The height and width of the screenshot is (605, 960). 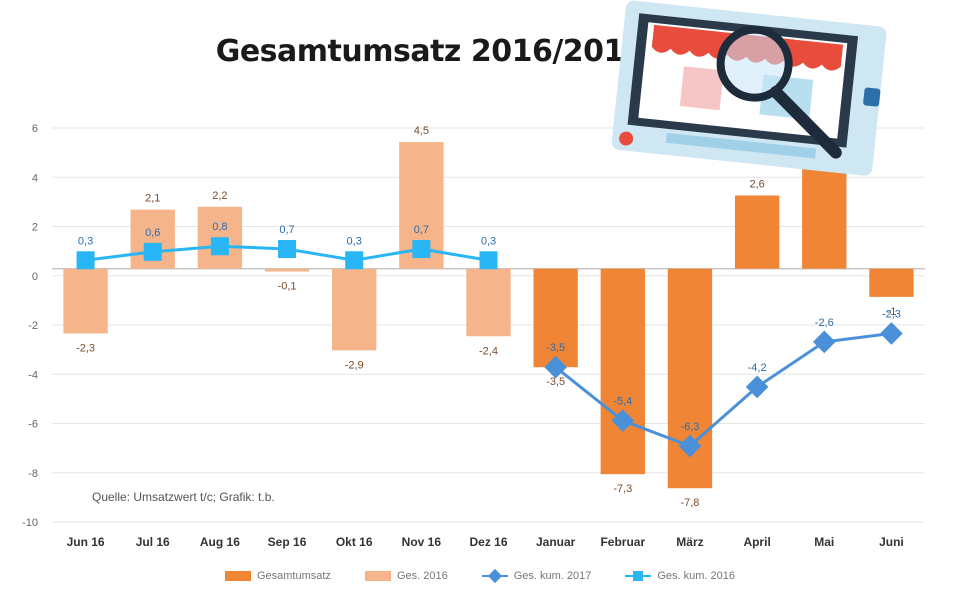 I want to click on magnifier-icon, so click(x=754, y=63).